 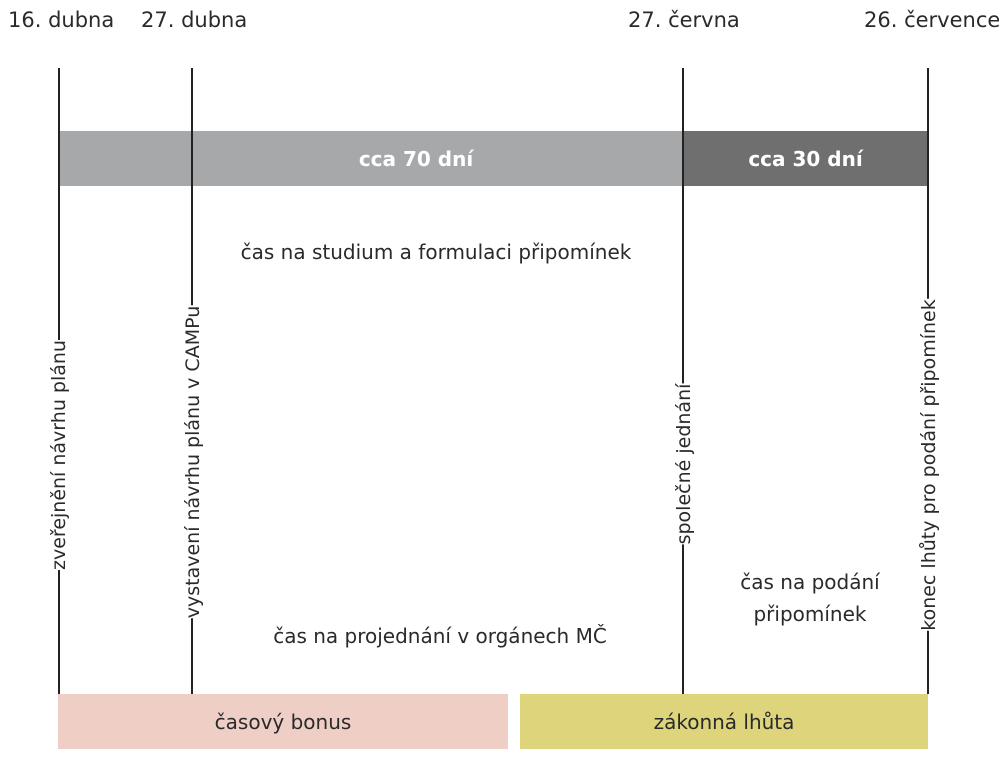 What do you see at coordinates (810, 582) in the screenshot?
I see `note-submit-line1: čas na podání` at bounding box center [810, 582].